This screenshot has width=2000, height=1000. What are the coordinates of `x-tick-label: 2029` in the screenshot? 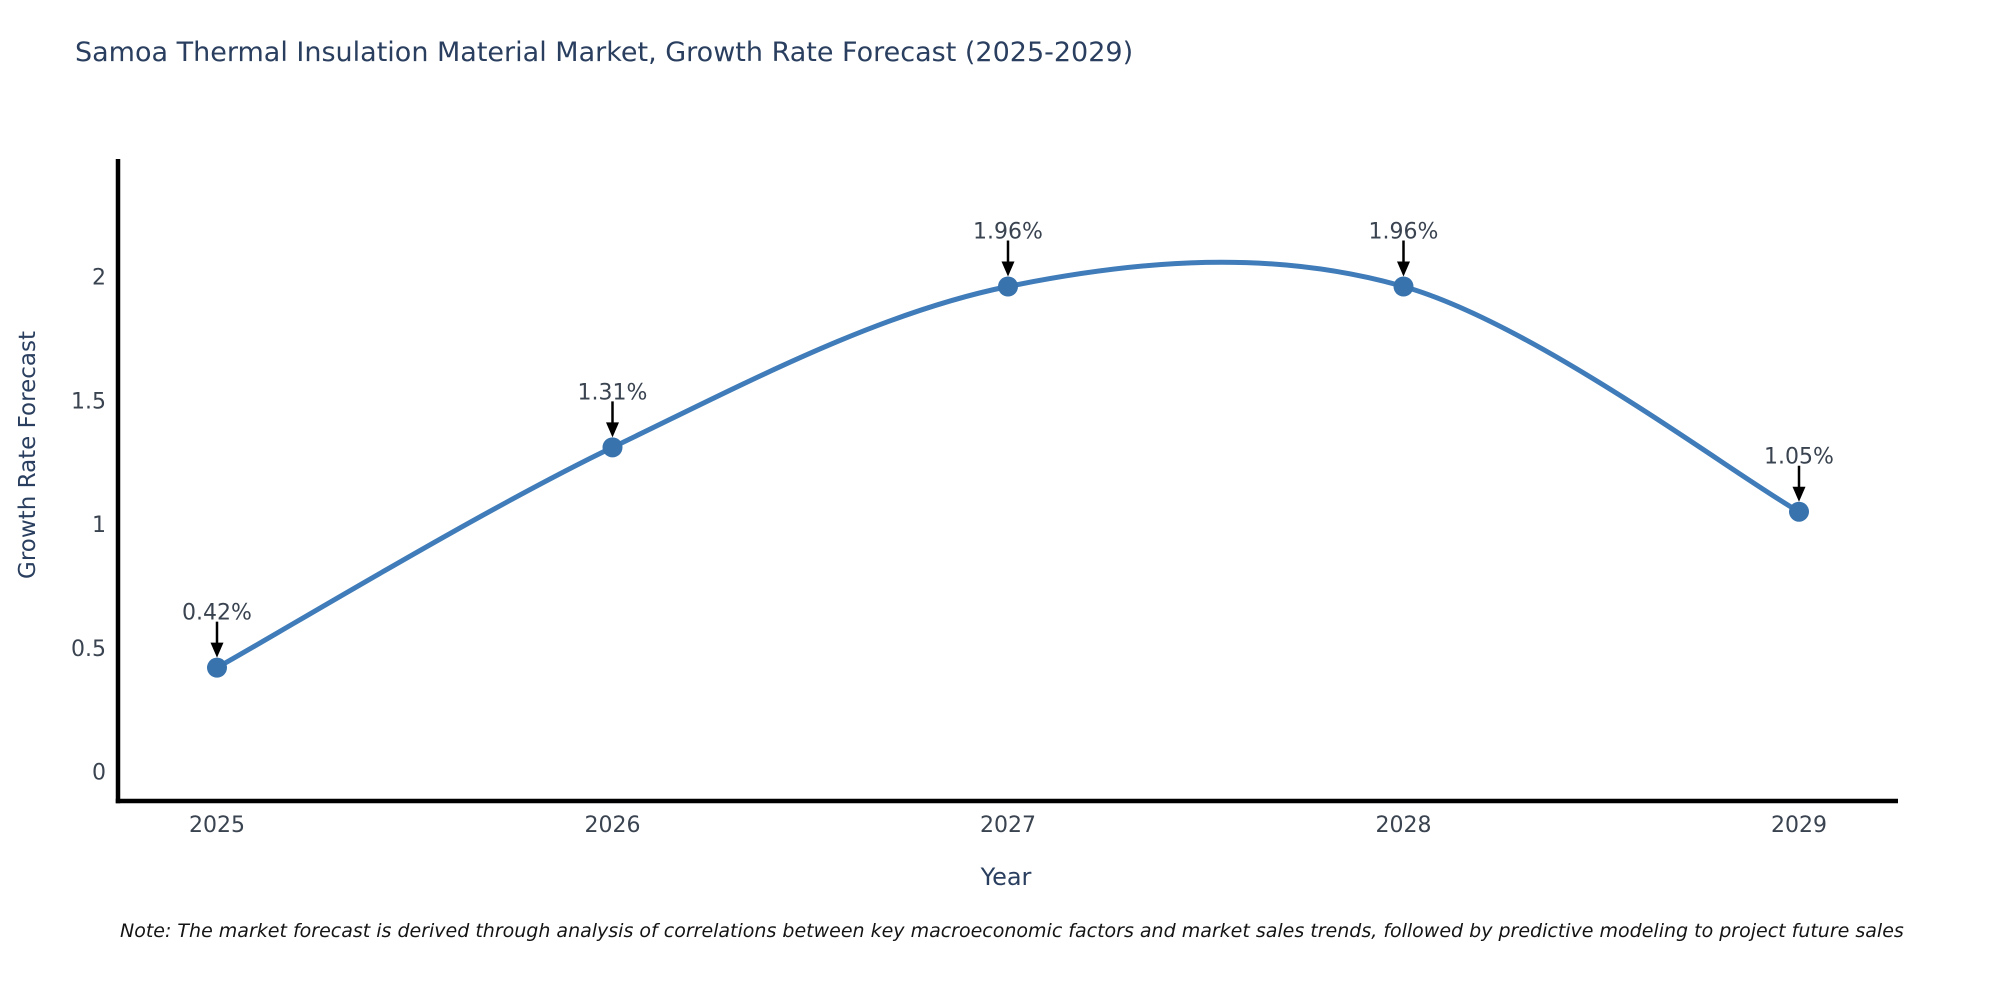 It's located at (1799, 825).